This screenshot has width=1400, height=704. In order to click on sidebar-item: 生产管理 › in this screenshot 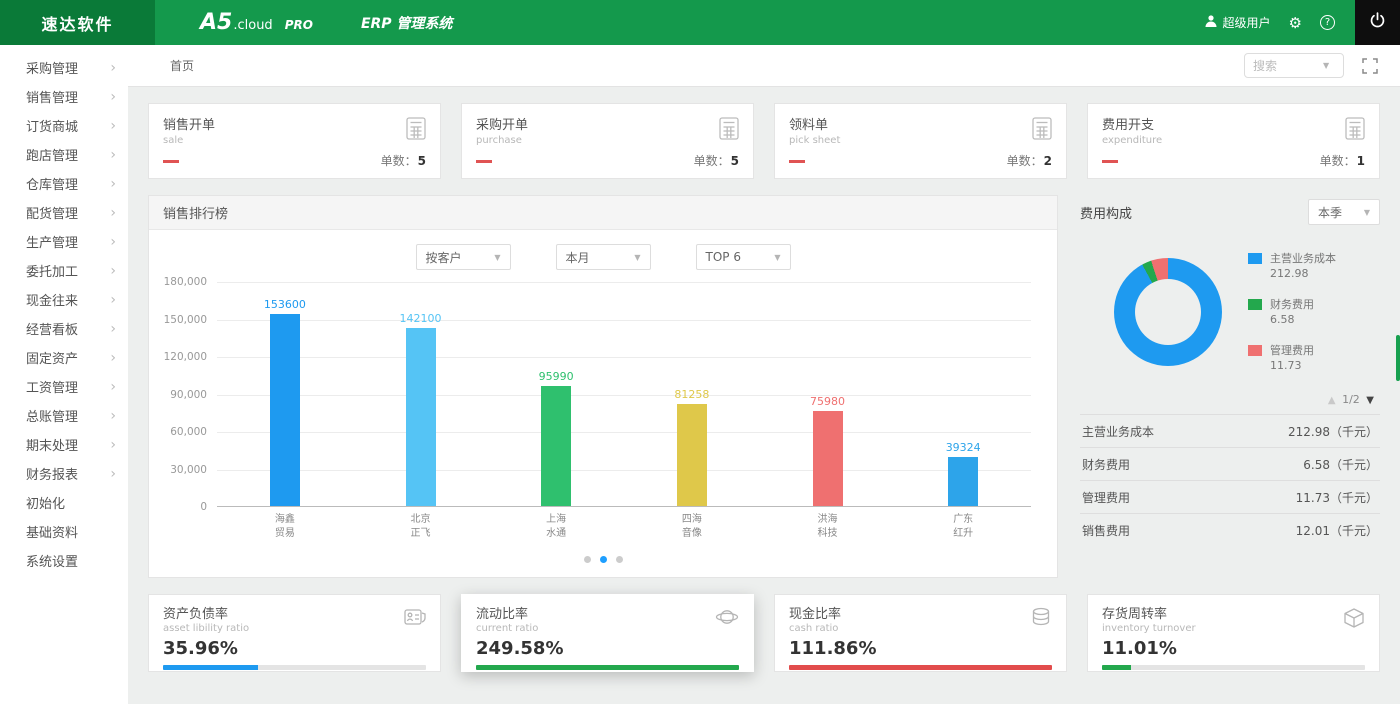, I will do `click(64, 241)`.